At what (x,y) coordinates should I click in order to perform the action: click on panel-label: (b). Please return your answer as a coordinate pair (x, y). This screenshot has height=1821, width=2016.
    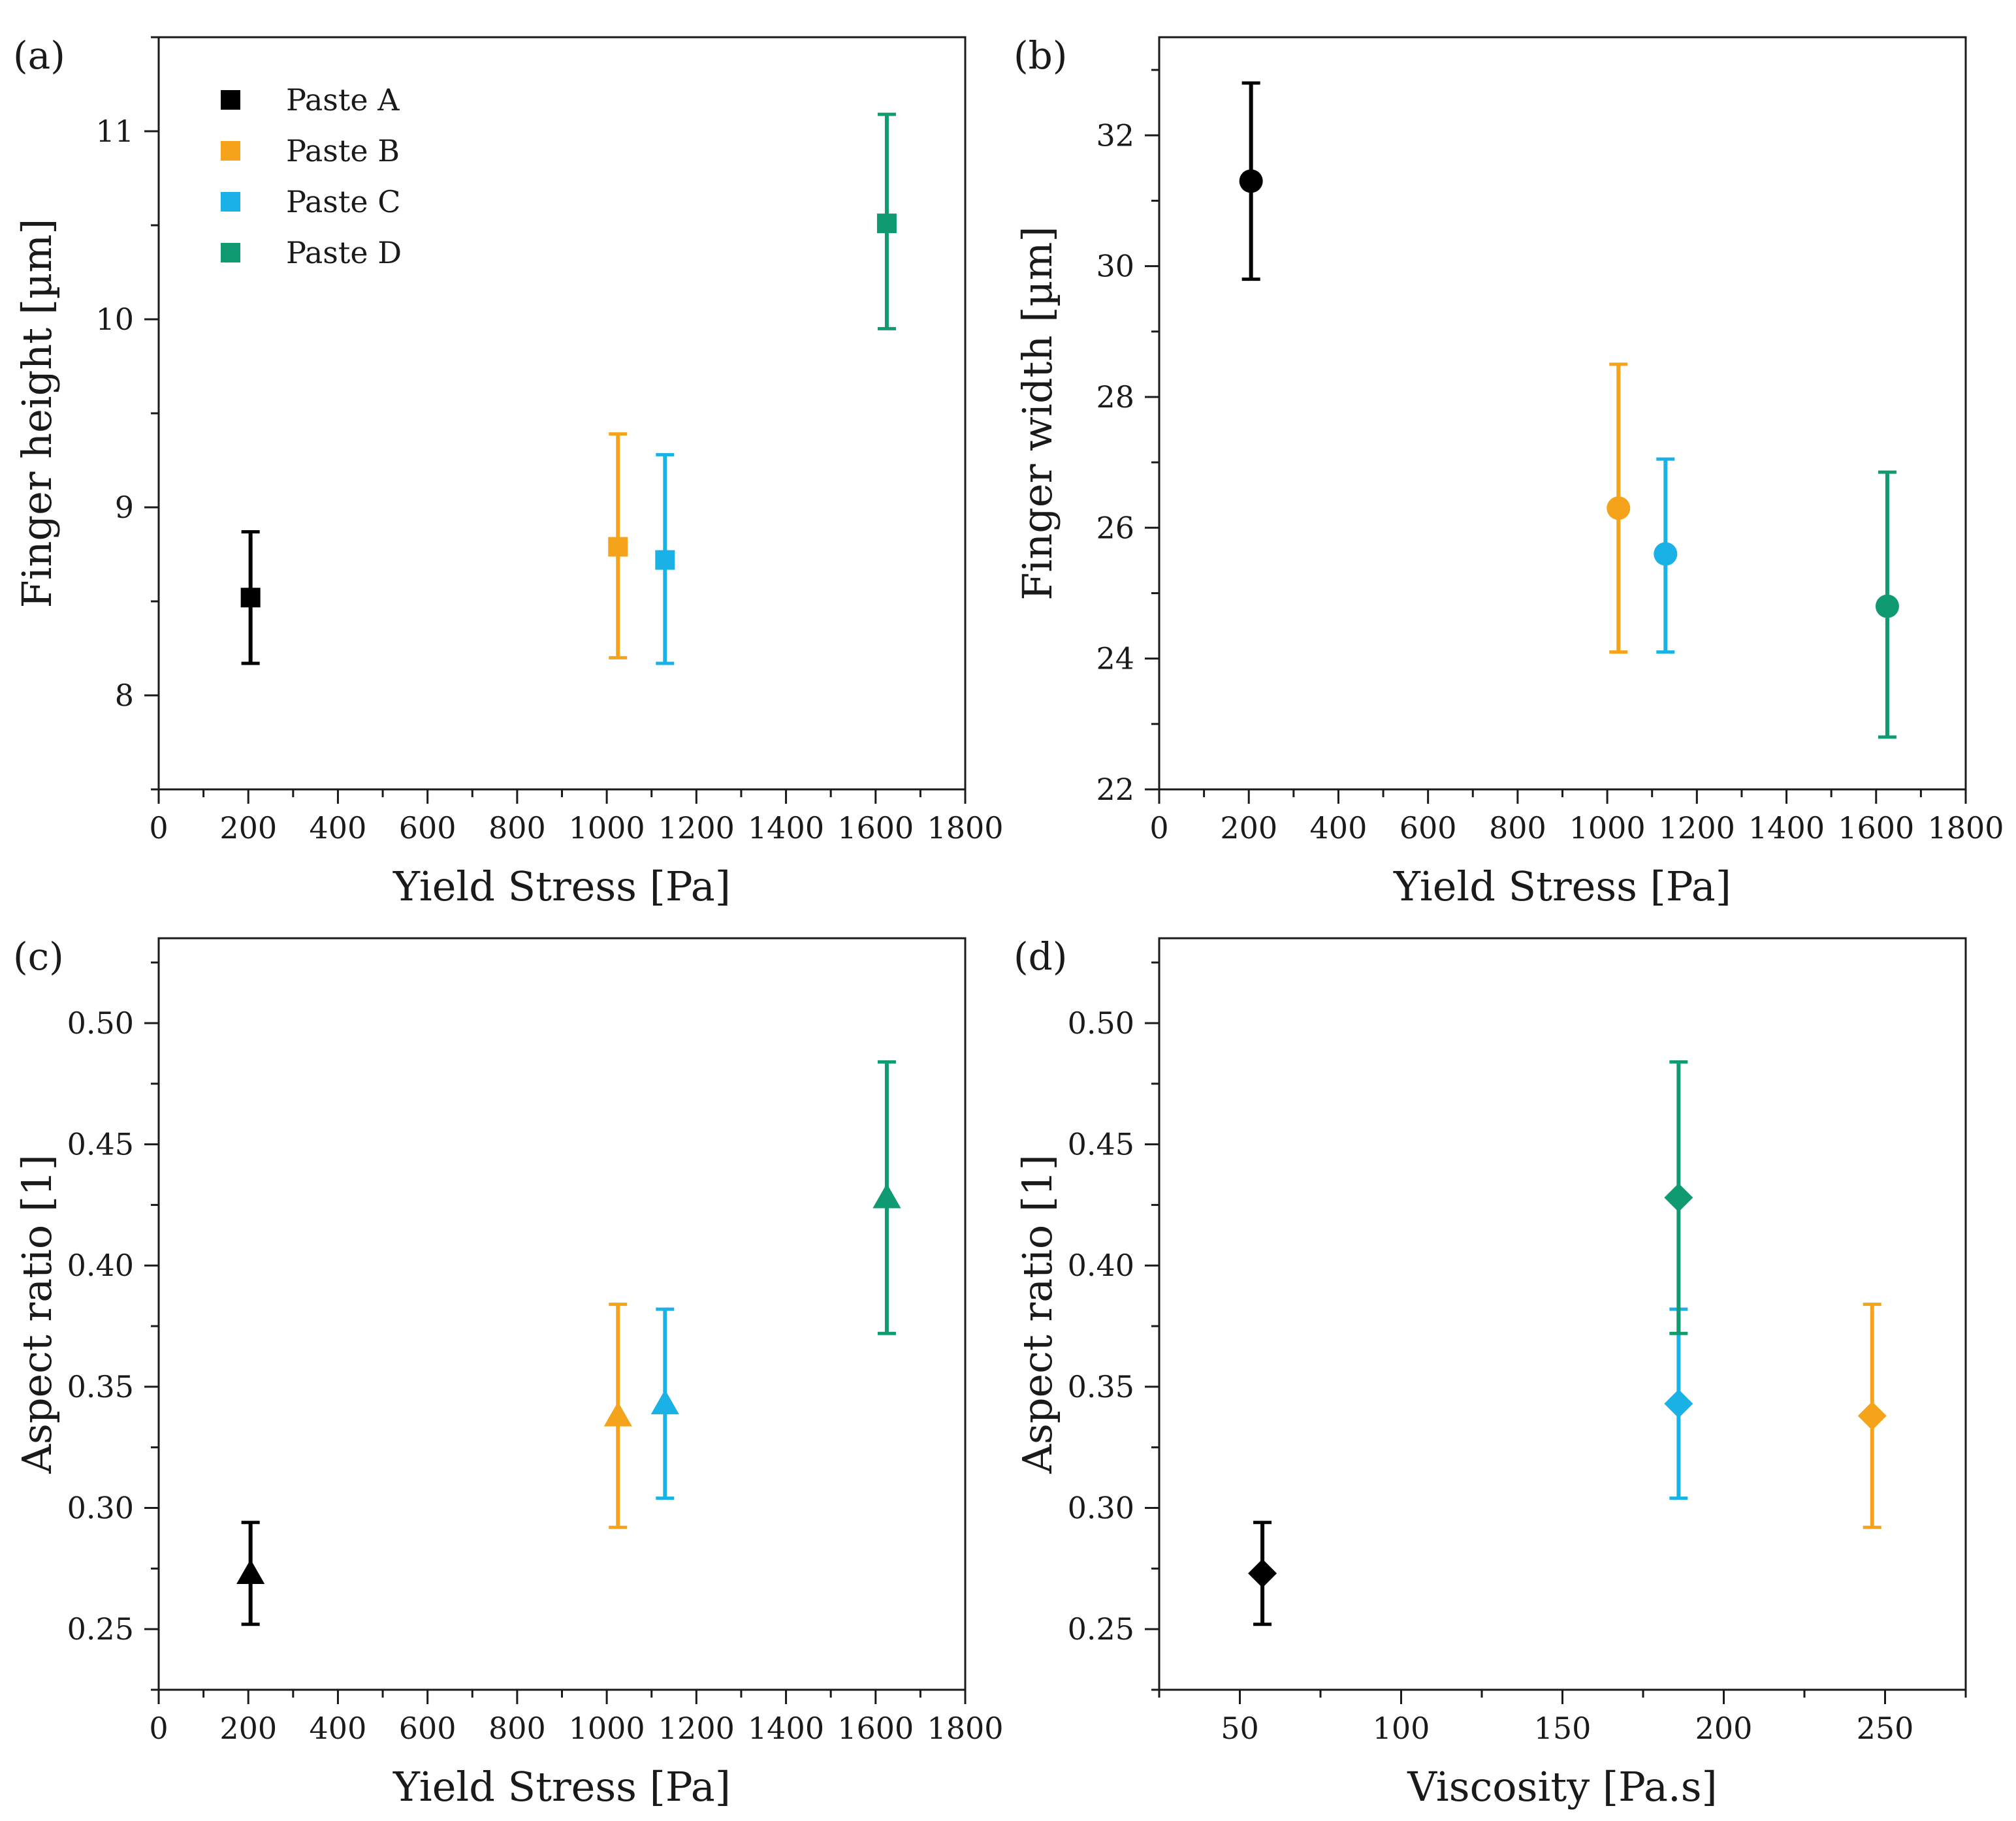
    Looking at the image, I should click on (1040, 55).